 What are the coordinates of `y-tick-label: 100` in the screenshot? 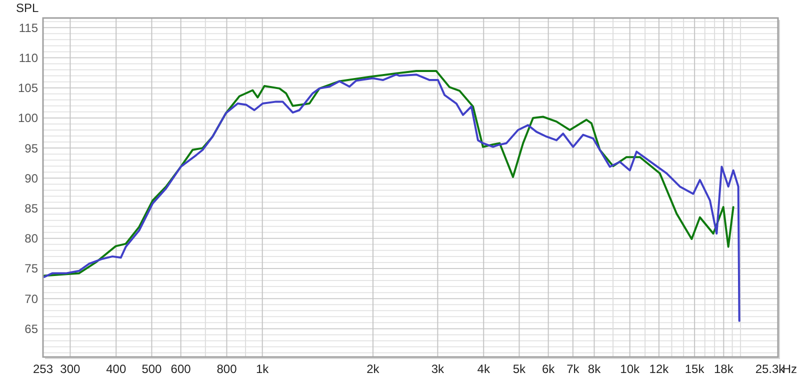 It's located at (28, 118).